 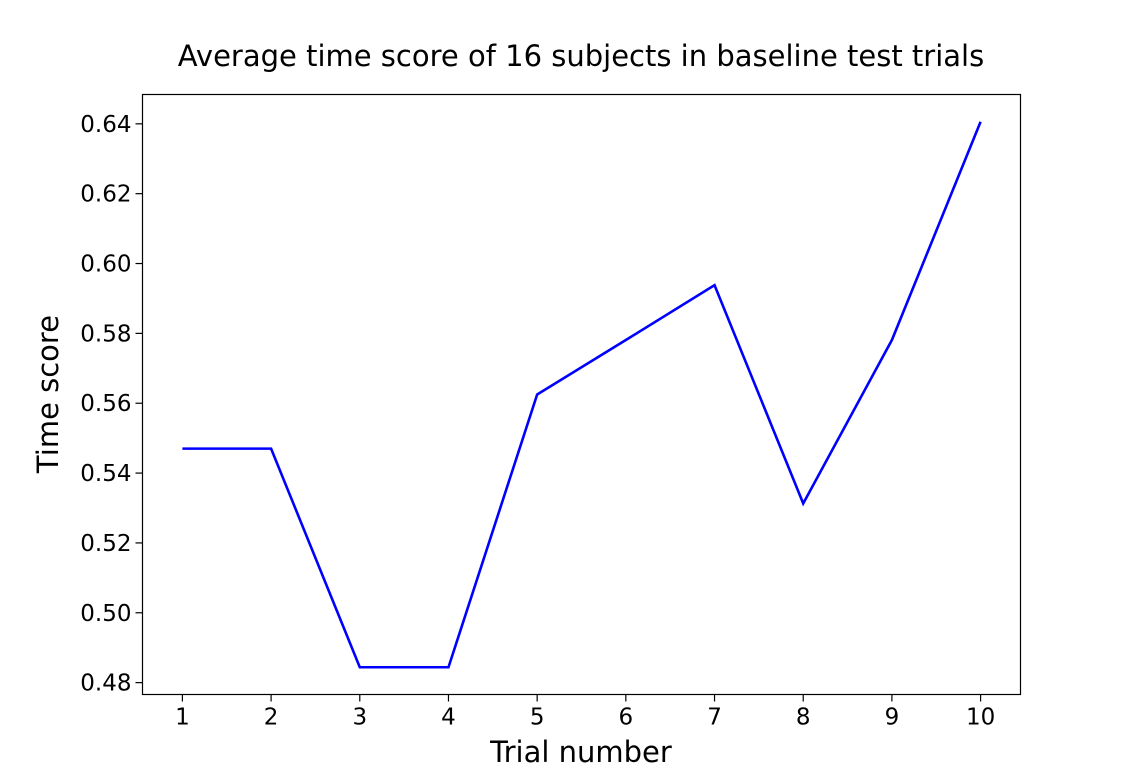 What do you see at coordinates (105, 195) in the screenshot?
I see `y-tick-label: 0.62` at bounding box center [105, 195].